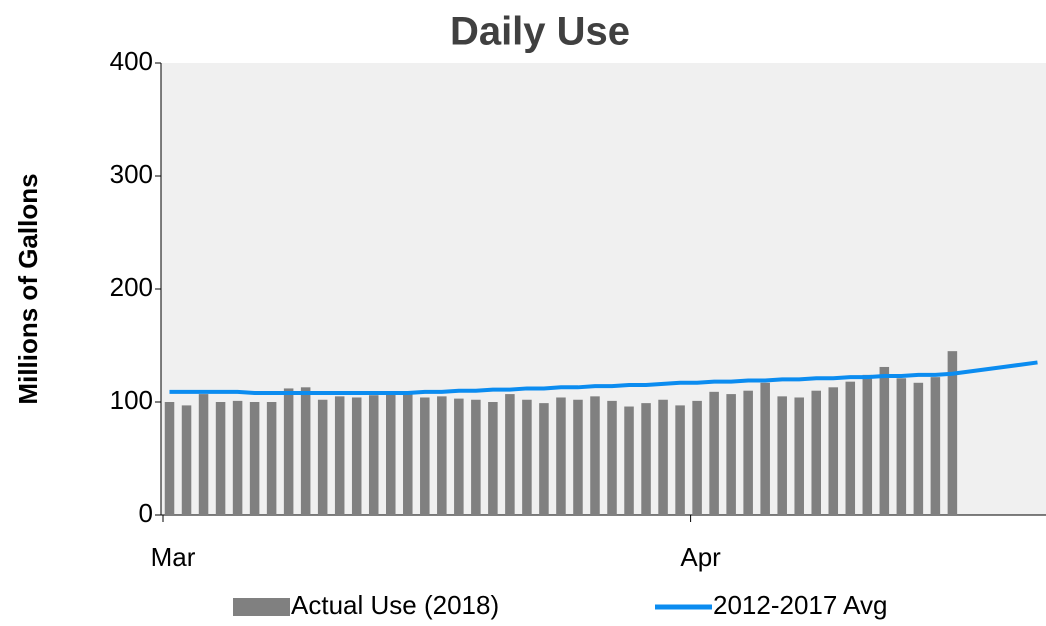 The height and width of the screenshot is (626, 1046). I want to click on y-tick-label: 100, so click(131, 400).